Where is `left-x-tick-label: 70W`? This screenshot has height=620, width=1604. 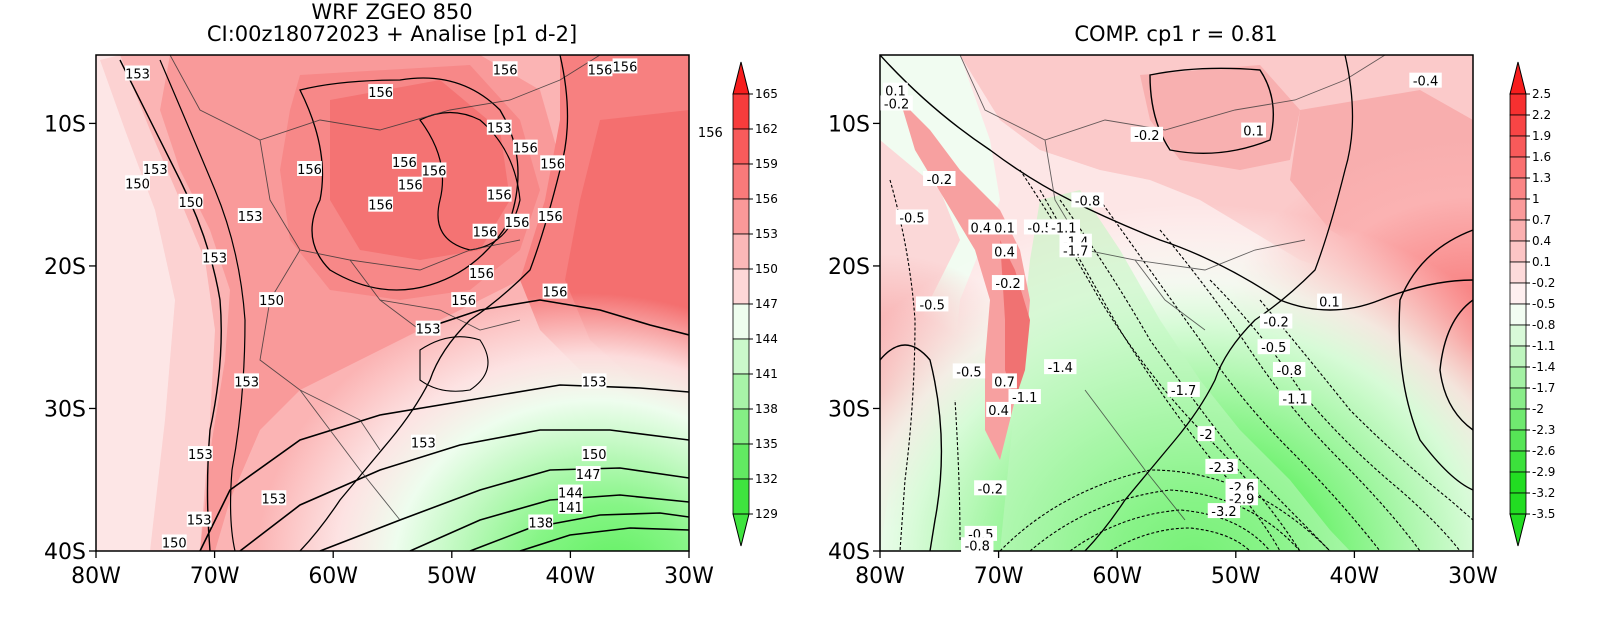 left-x-tick-label: 70W is located at coordinates (215, 576).